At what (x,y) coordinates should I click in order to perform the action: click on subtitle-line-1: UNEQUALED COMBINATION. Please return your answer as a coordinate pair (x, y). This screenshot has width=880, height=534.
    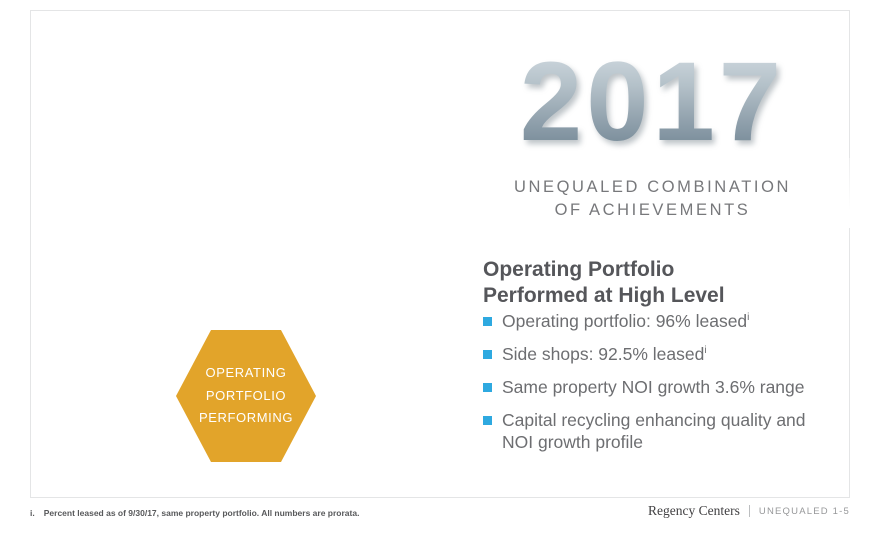
    Looking at the image, I should click on (652, 187).